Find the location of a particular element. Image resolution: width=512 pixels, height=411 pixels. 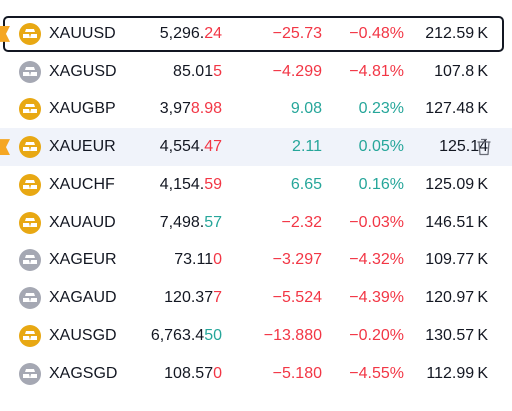

last-price-main: 4,554. is located at coordinates (182, 147).